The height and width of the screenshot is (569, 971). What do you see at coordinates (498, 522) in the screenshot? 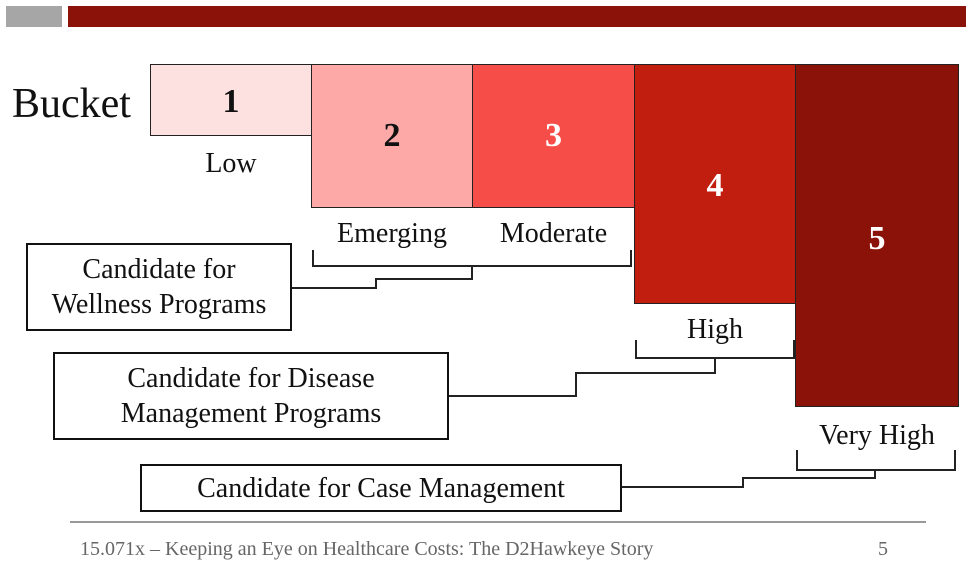
I see `footer-divider` at bounding box center [498, 522].